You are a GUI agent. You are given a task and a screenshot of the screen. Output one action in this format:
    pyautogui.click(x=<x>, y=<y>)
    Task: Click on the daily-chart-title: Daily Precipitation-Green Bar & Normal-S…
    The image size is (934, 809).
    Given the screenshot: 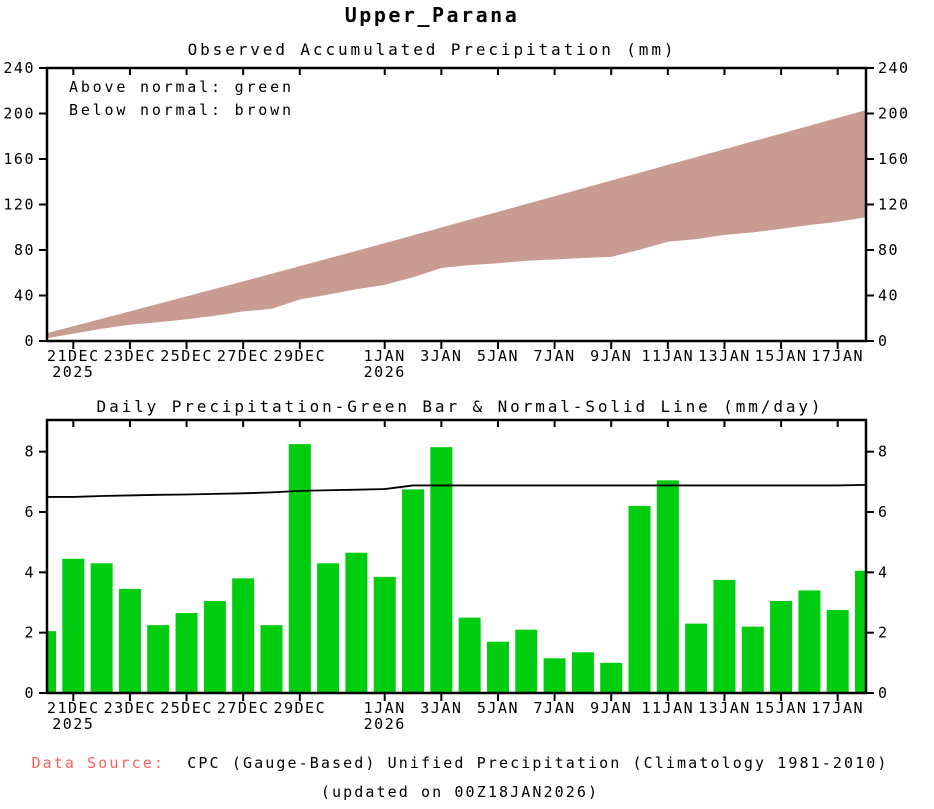 What is the action you would take?
    pyautogui.click(x=460, y=406)
    